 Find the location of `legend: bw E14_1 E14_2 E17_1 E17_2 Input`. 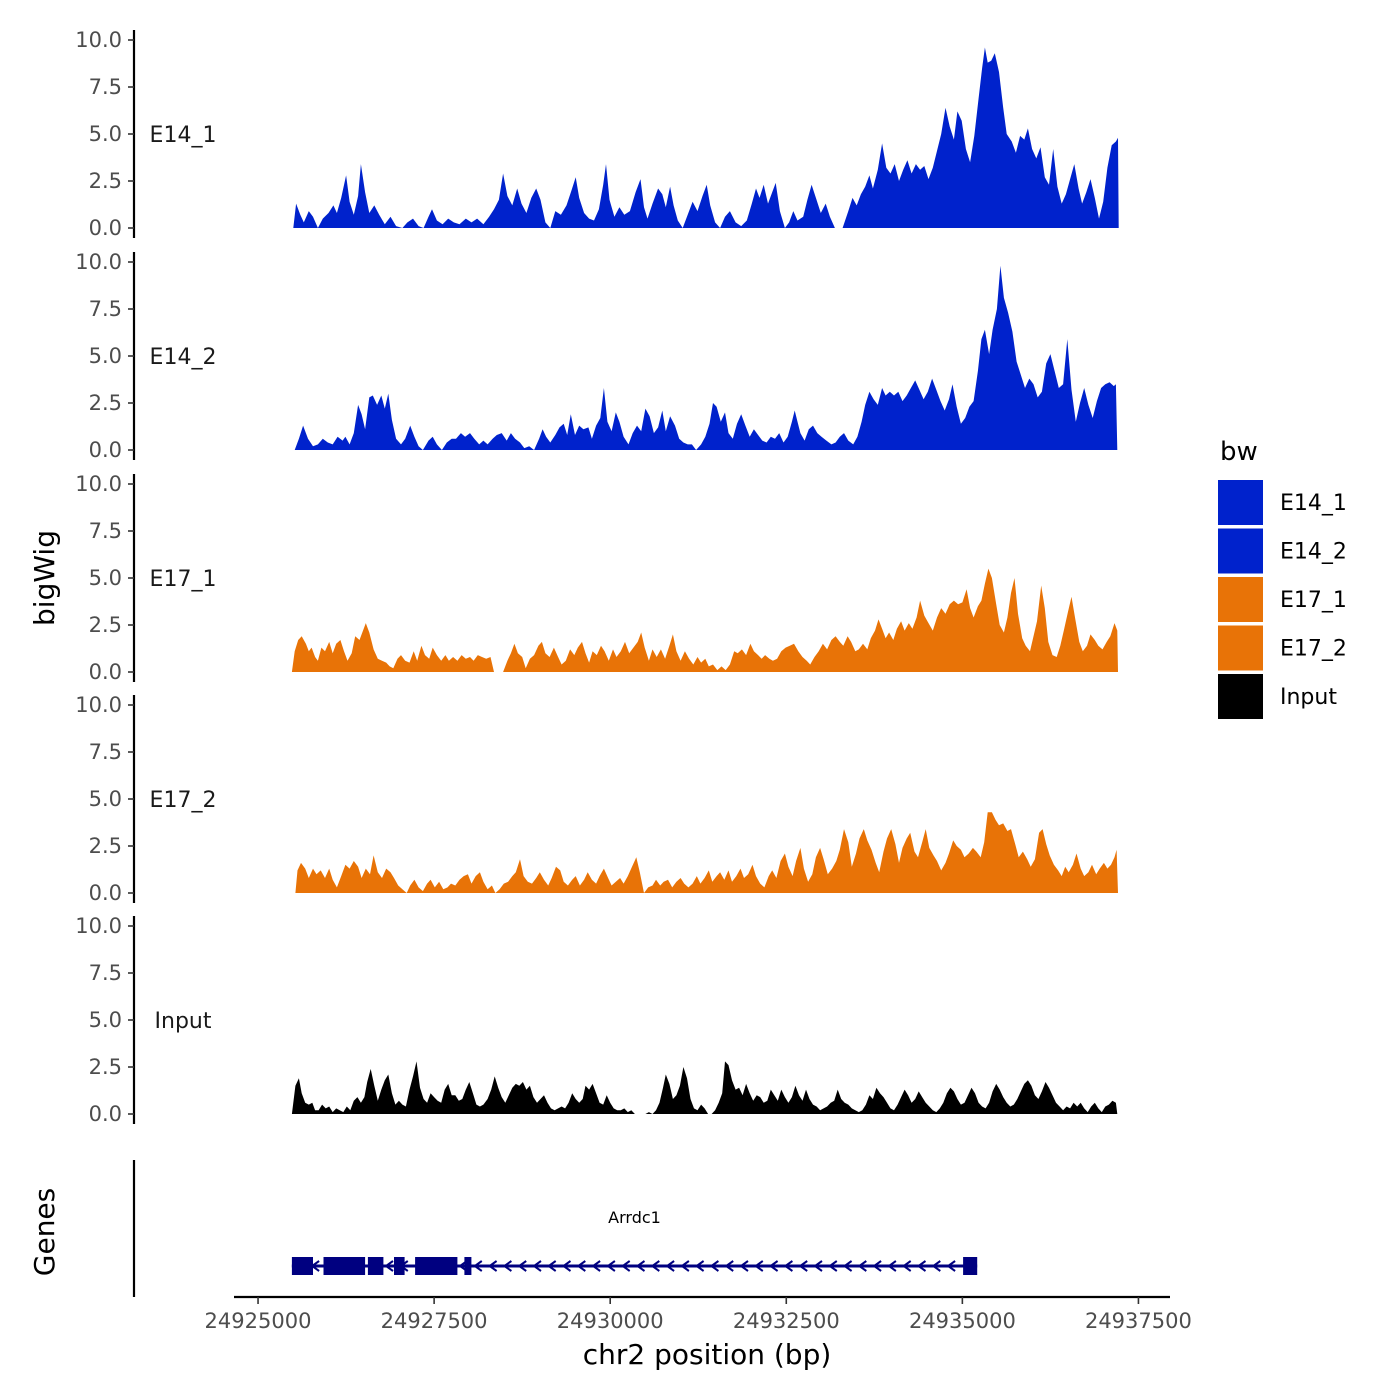

legend: bw E14_1 E14_2 E17_1 E17_2 Input is located at coordinates (1282, 578).